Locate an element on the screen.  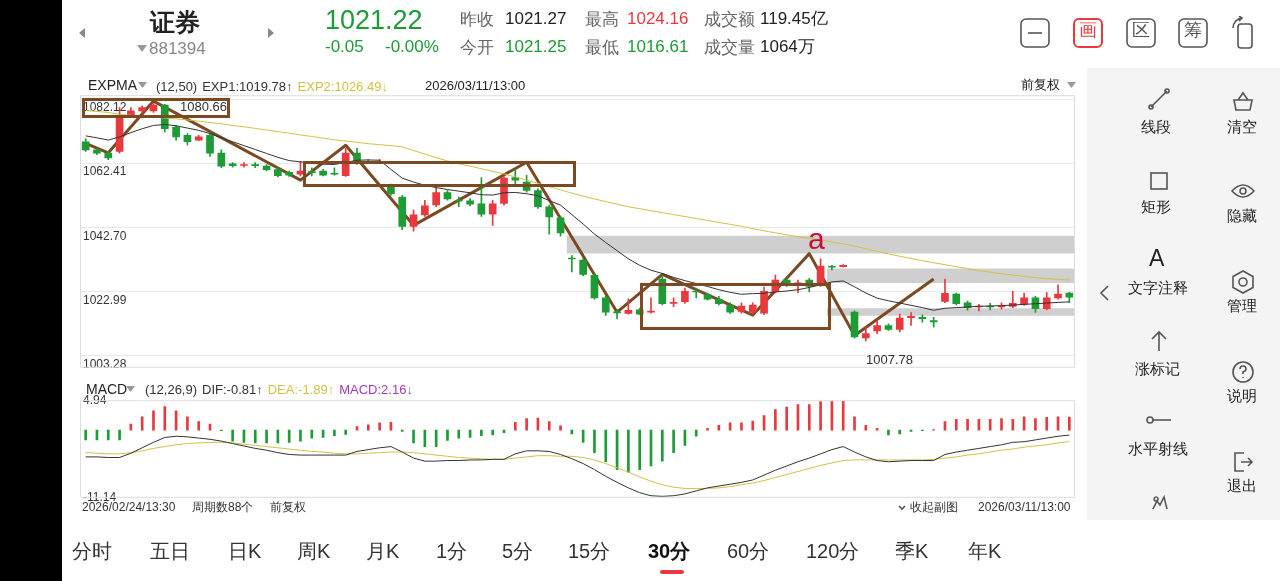
y-tick-label: 1082.12 is located at coordinates (105, 107).